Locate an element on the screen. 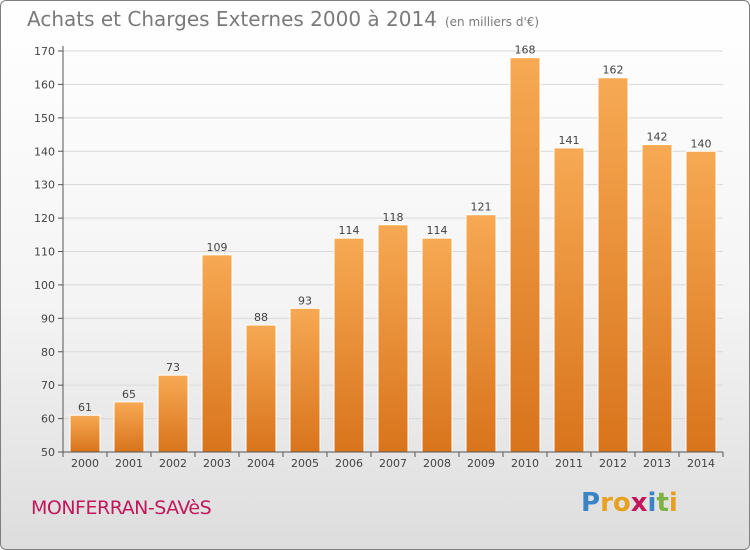 Image resolution: width=750 pixels, height=550 pixels. x-tick-label: 2006 is located at coordinates (349, 463).